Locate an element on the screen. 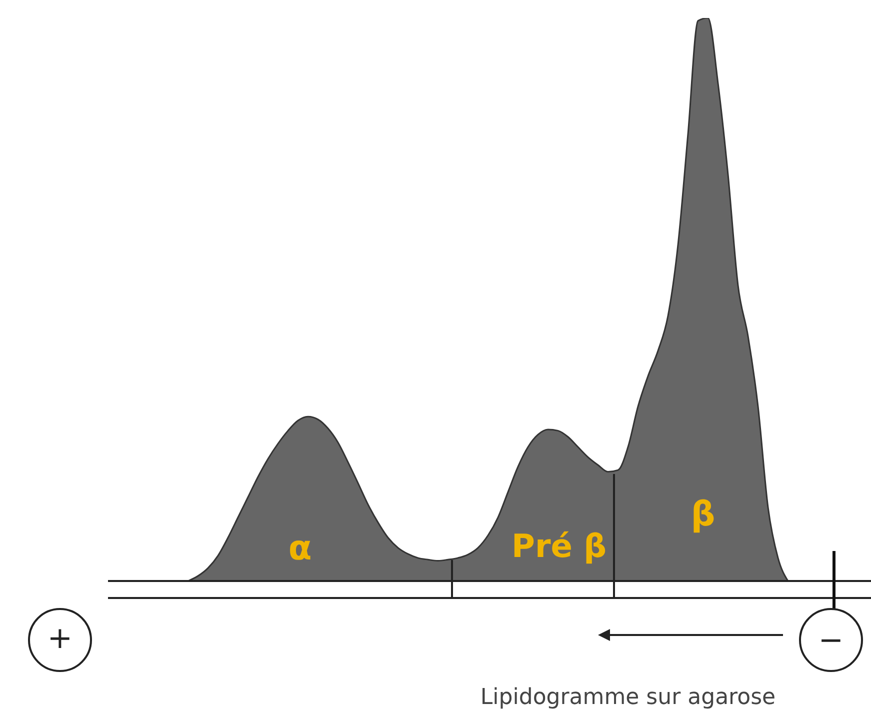  text: Lipidogramme sur agarose is located at coordinates (628, 697).